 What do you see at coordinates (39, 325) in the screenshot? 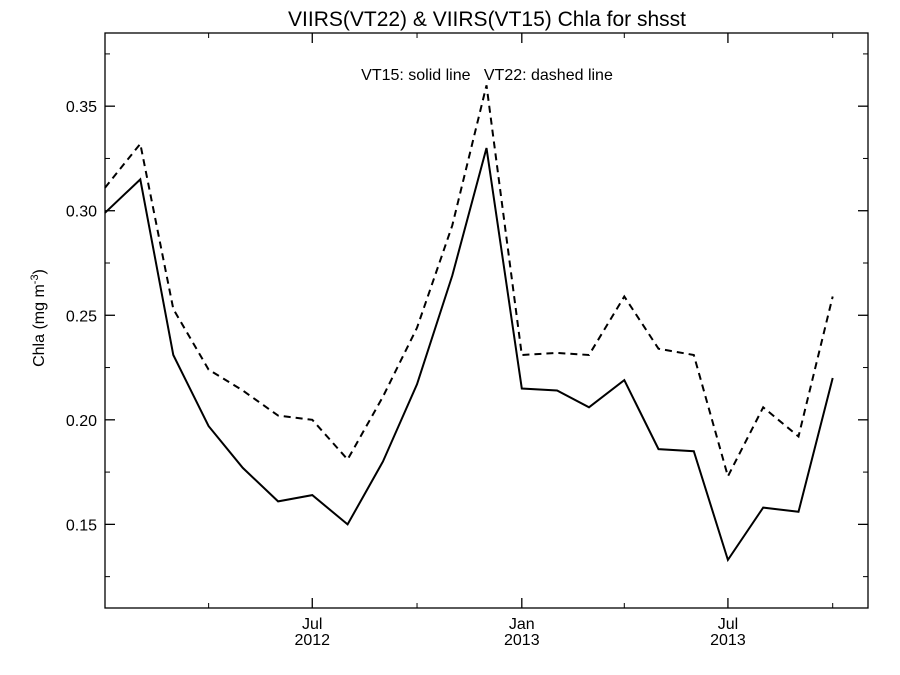
I see `y-axis-label-main: Chla (mg m` at bounding box center [39, 325].